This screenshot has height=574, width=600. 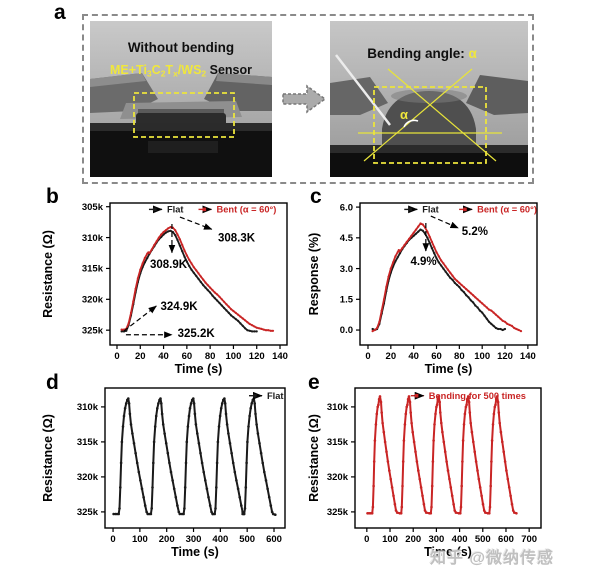 What do you see at coordinates (347, 300) in the screenshot?
I see `svg-text: 1.5` at bounding box center [347, 300].